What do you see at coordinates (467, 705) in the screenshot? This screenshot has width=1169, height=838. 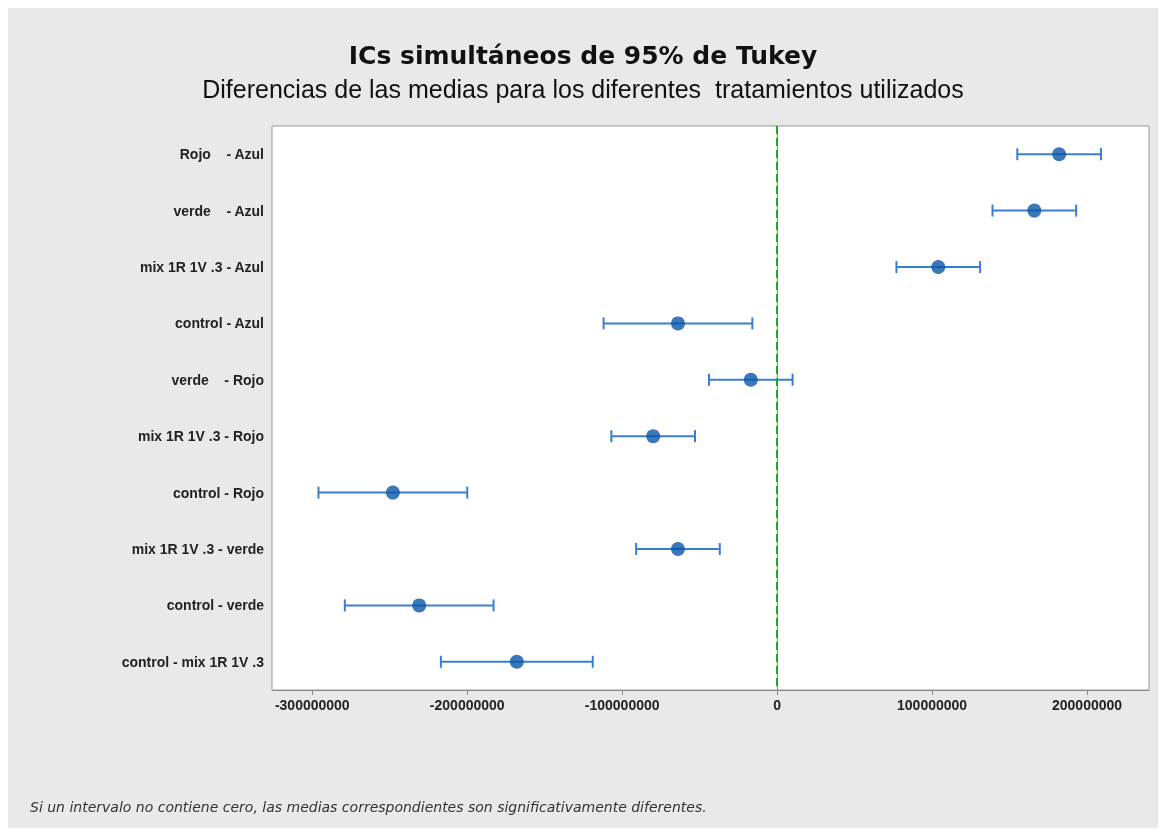 I see `x-tick-label: -200000000` at bounding box center [467, 705].